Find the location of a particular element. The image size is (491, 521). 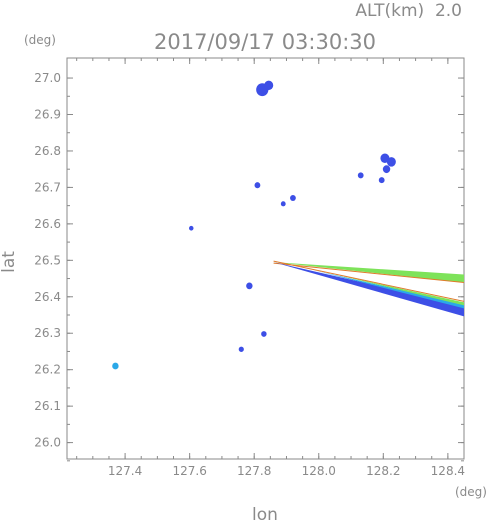

y-tick-label: 26.1 is located at coordinates (47, 406).